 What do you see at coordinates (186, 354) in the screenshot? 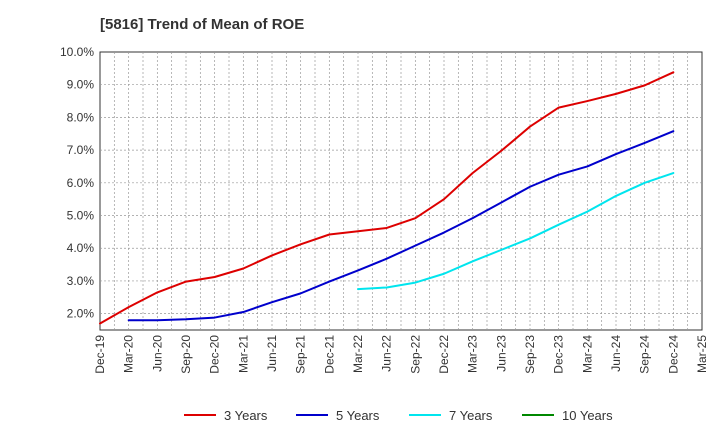
I see `x-tick-label: Sep-20` at bounding box center [186, 354].